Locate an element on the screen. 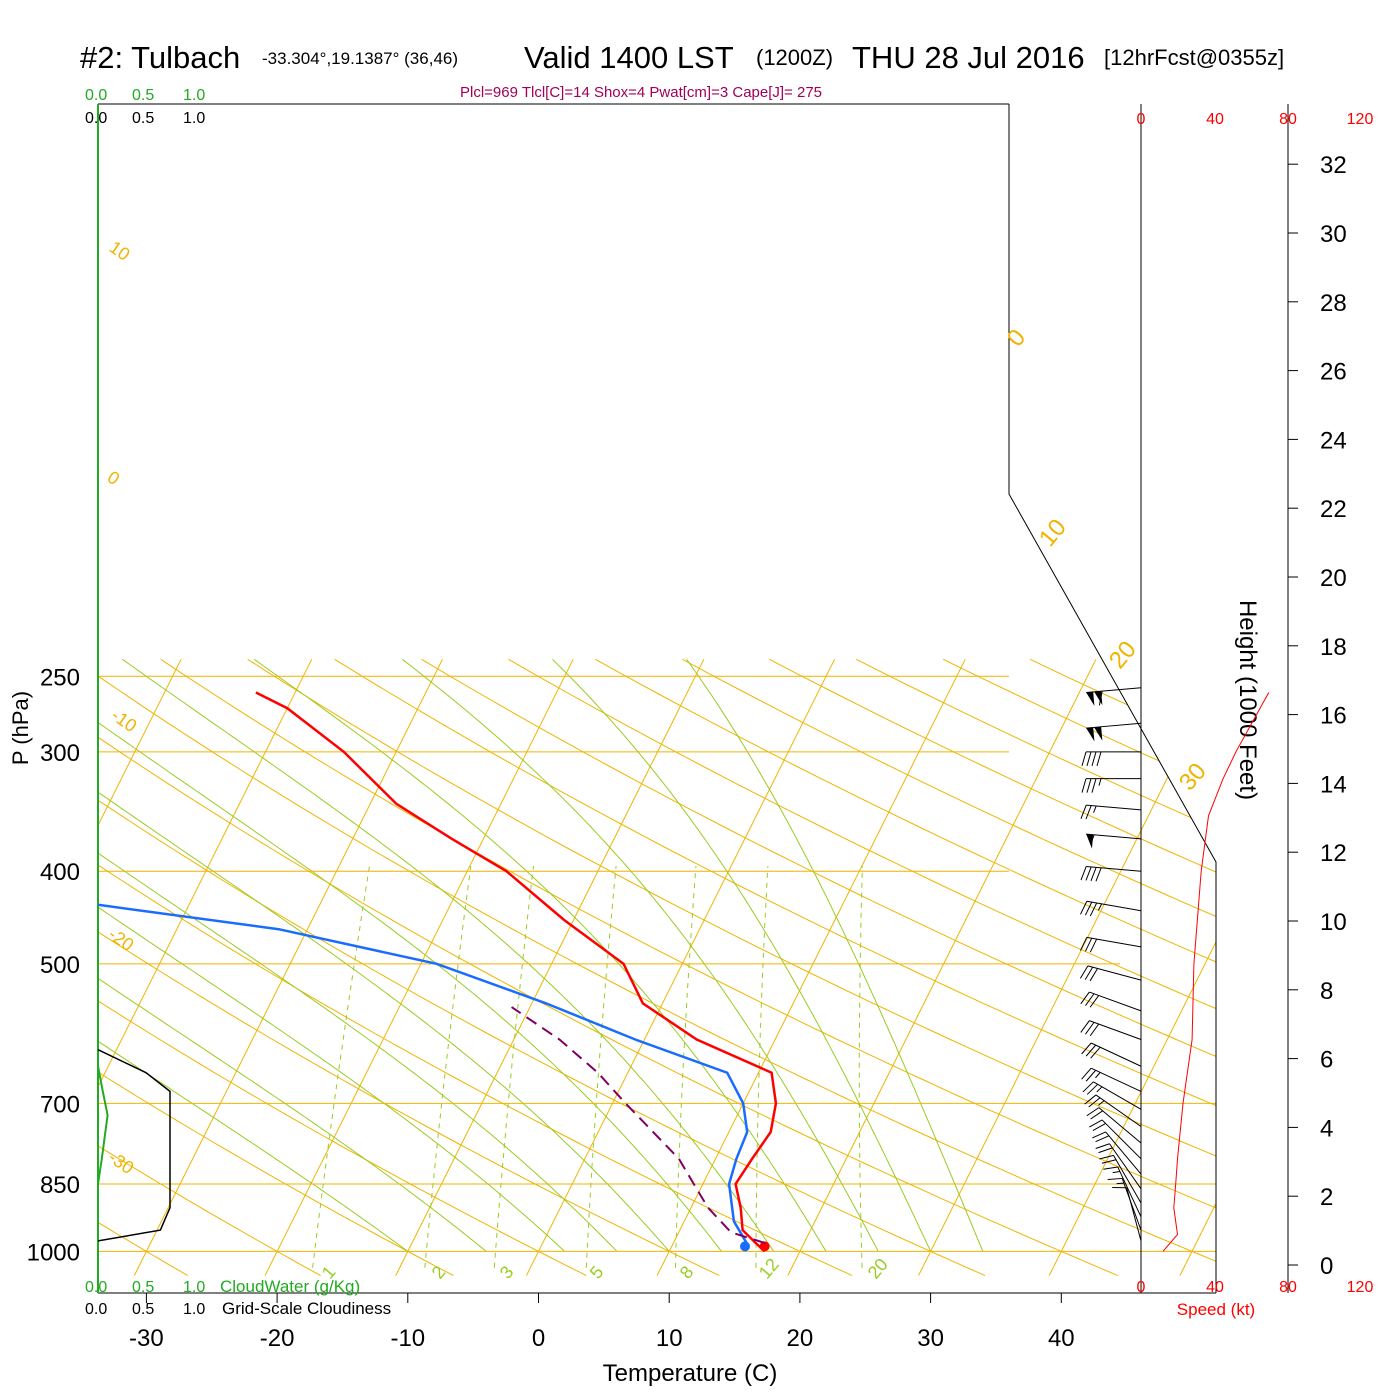 The height and width of the screenshot is (1400, 1400). height-tick-label: 16 is located at coordinates (1333, 716).